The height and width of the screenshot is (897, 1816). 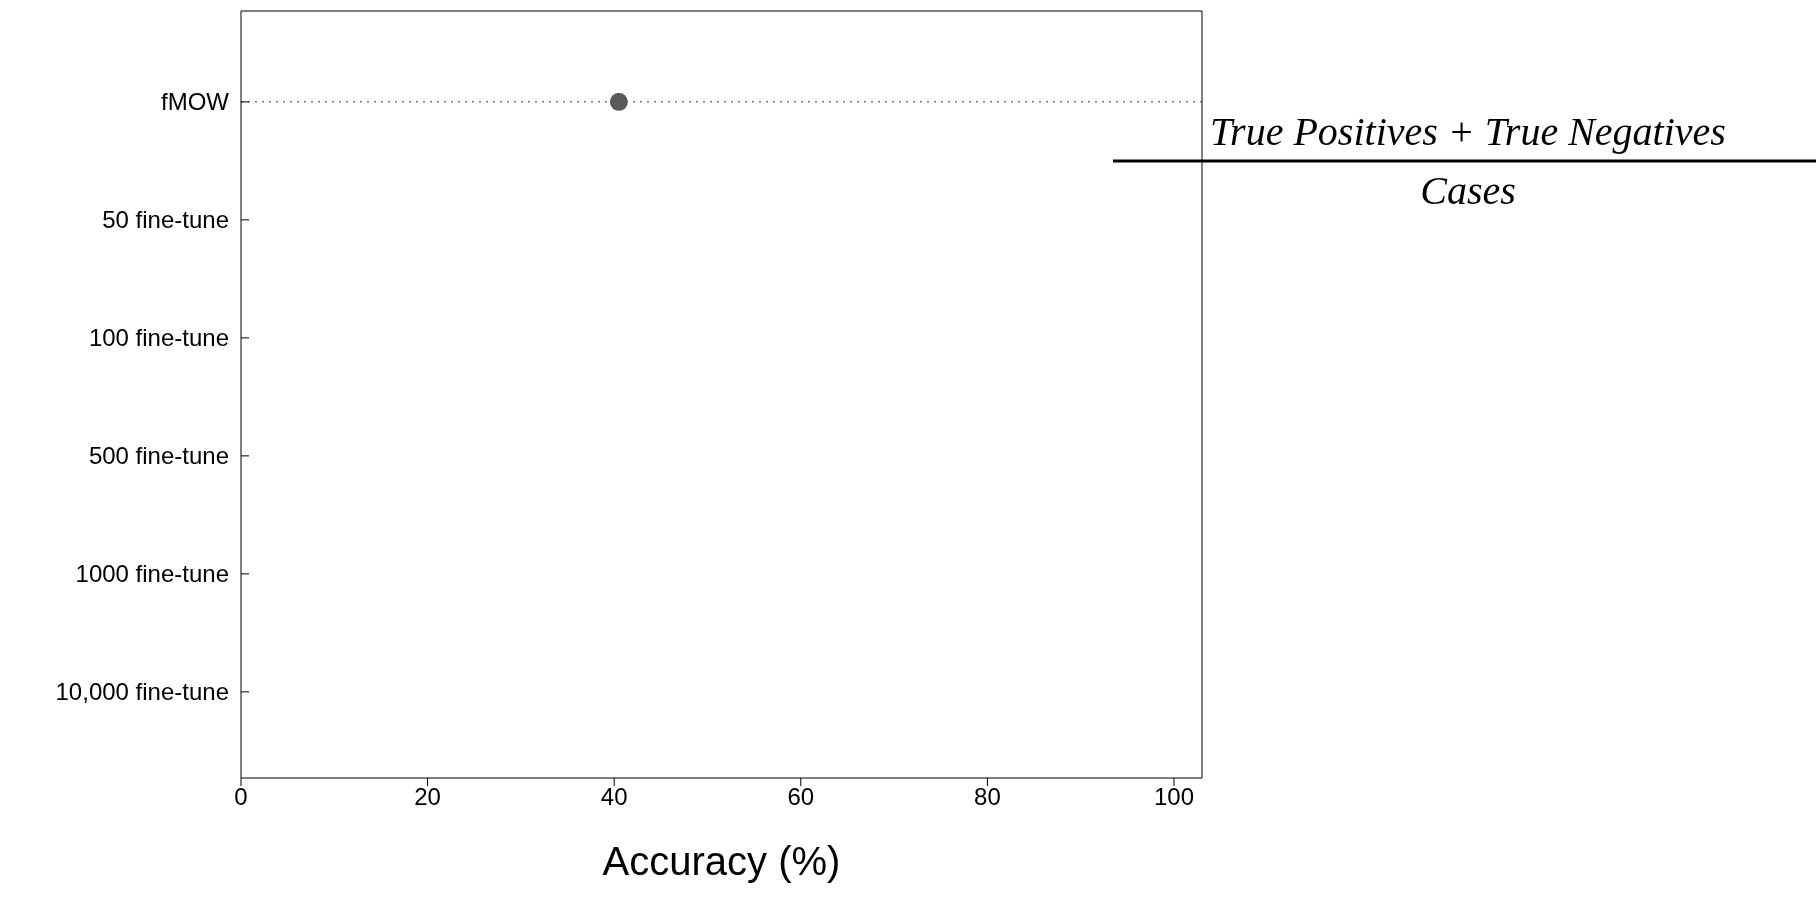 I want to click on text: Cases, so click(x=1468, y=190).